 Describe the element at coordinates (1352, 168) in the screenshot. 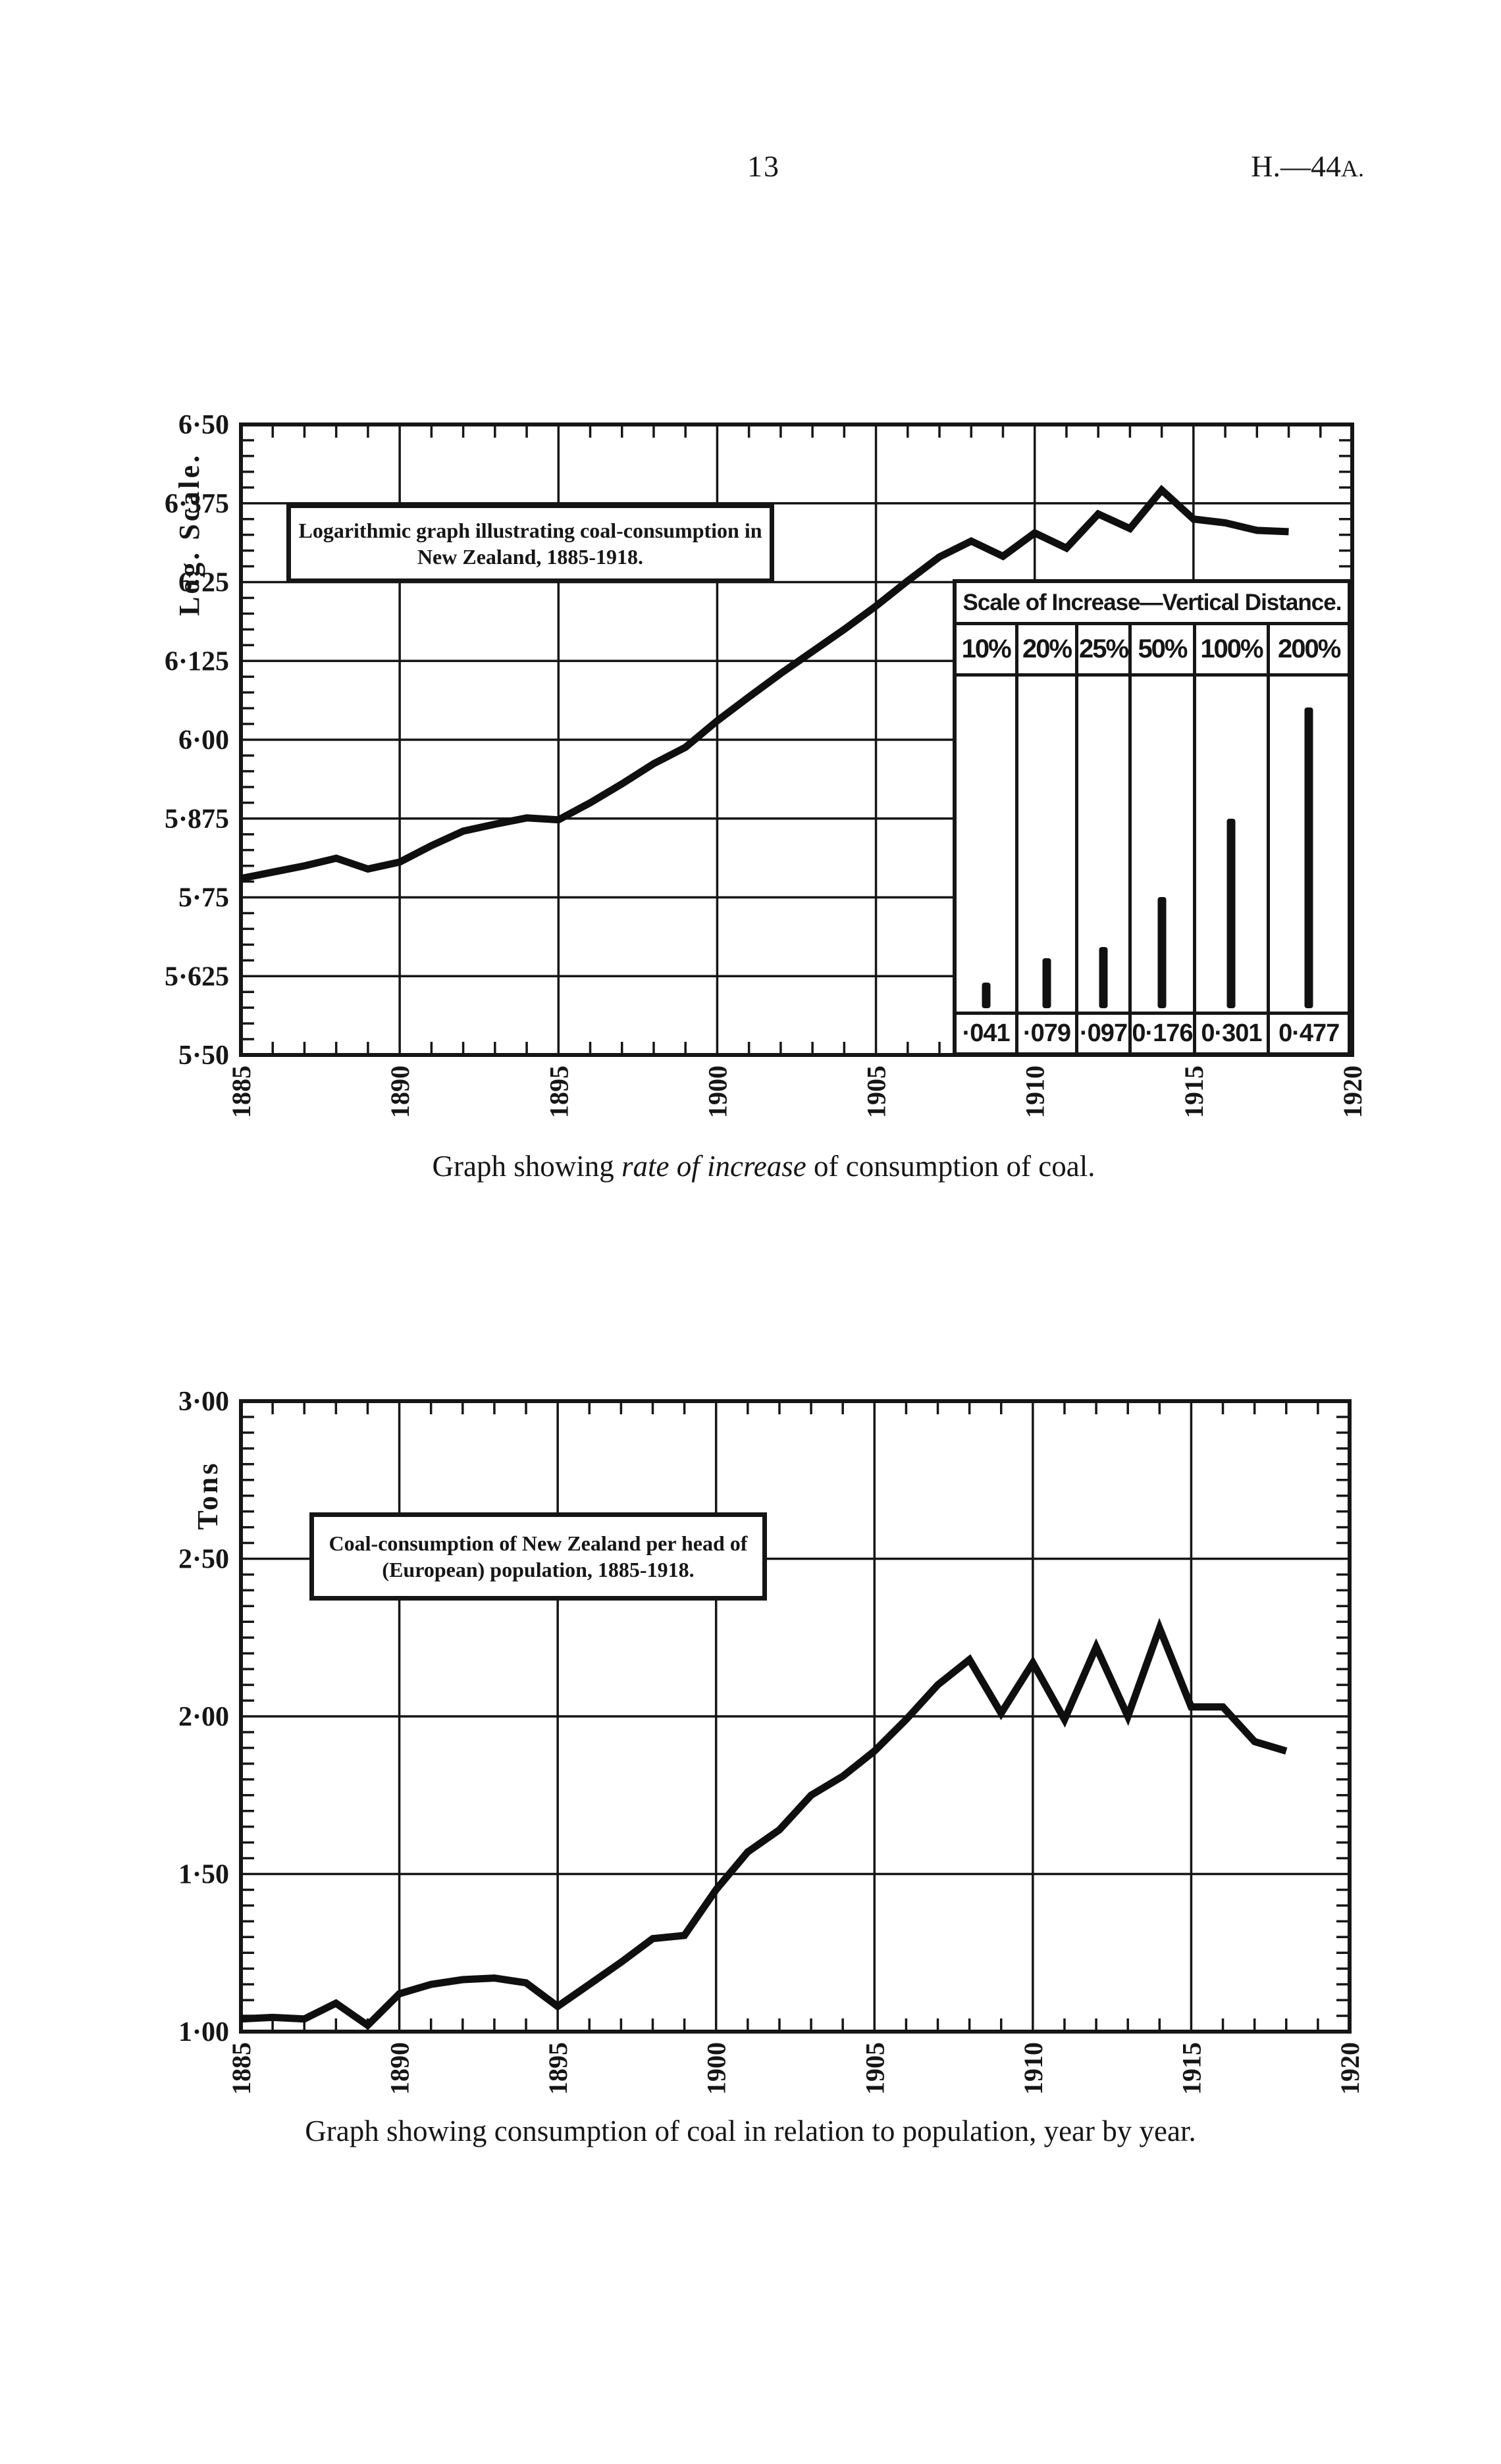

I see `document-reference-suffix: A.` at that location.